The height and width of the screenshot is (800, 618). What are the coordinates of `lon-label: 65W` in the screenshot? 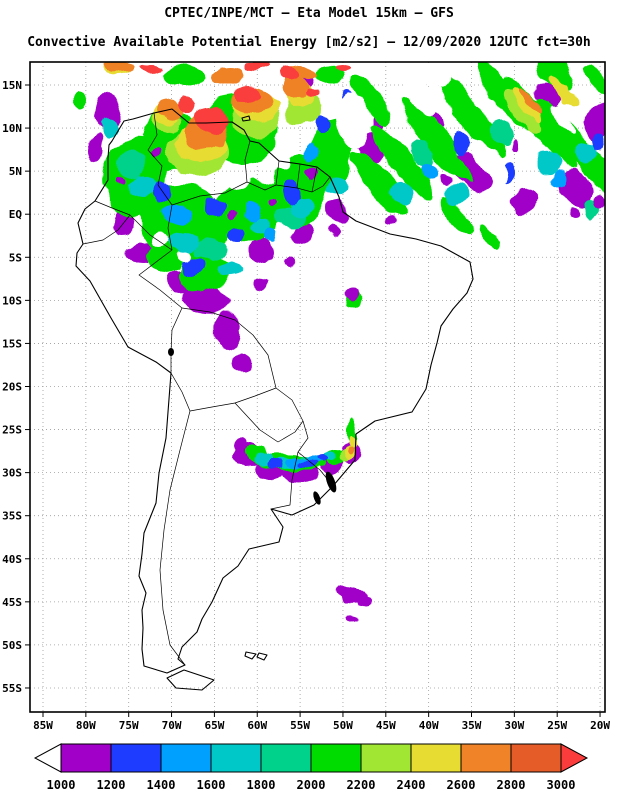 It's located at (214, 725).